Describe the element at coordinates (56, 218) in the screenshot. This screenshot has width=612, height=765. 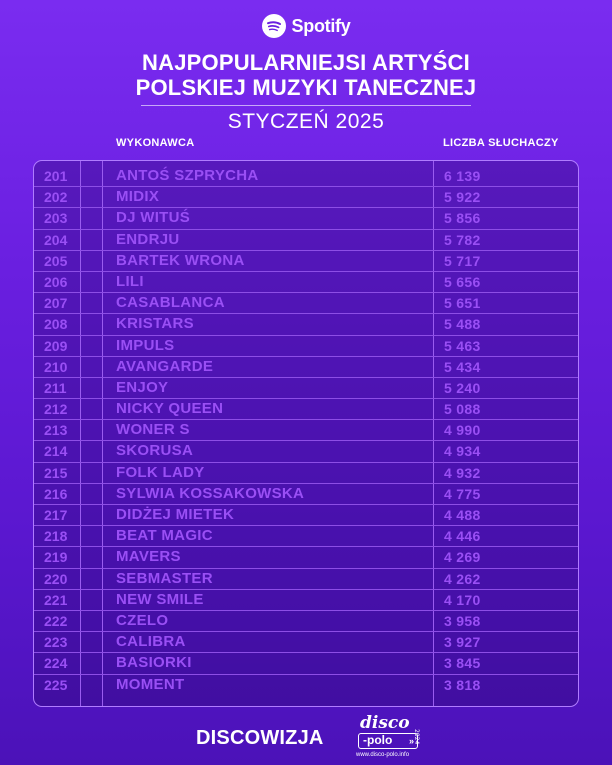
I see `rank-cell: 203` at that location.